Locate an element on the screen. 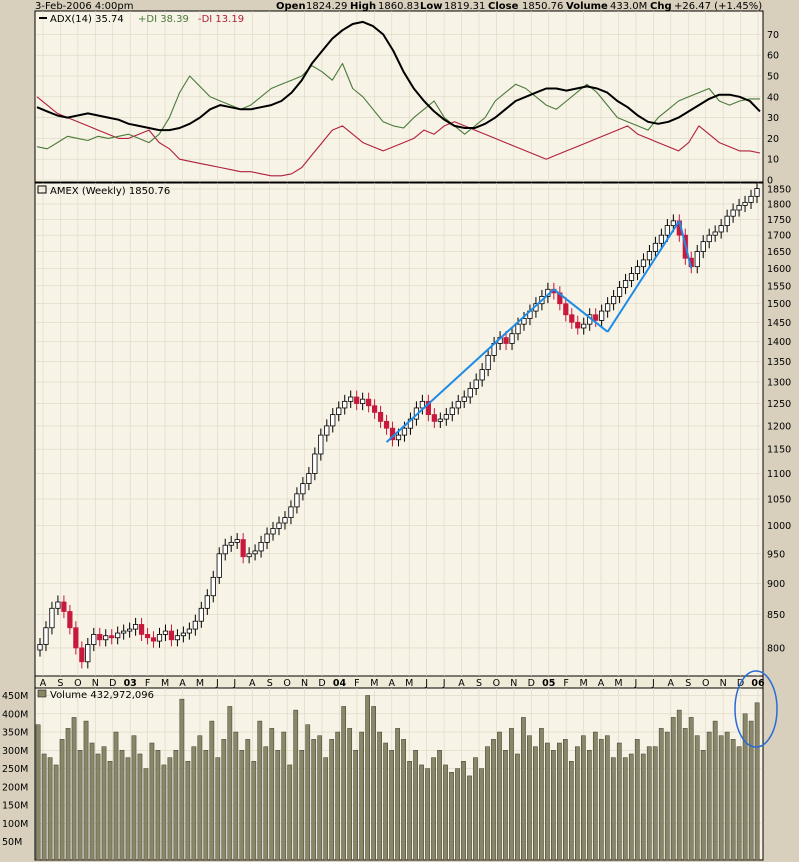  header-low-value: 1819.31 is located at coordinates (464, 6).